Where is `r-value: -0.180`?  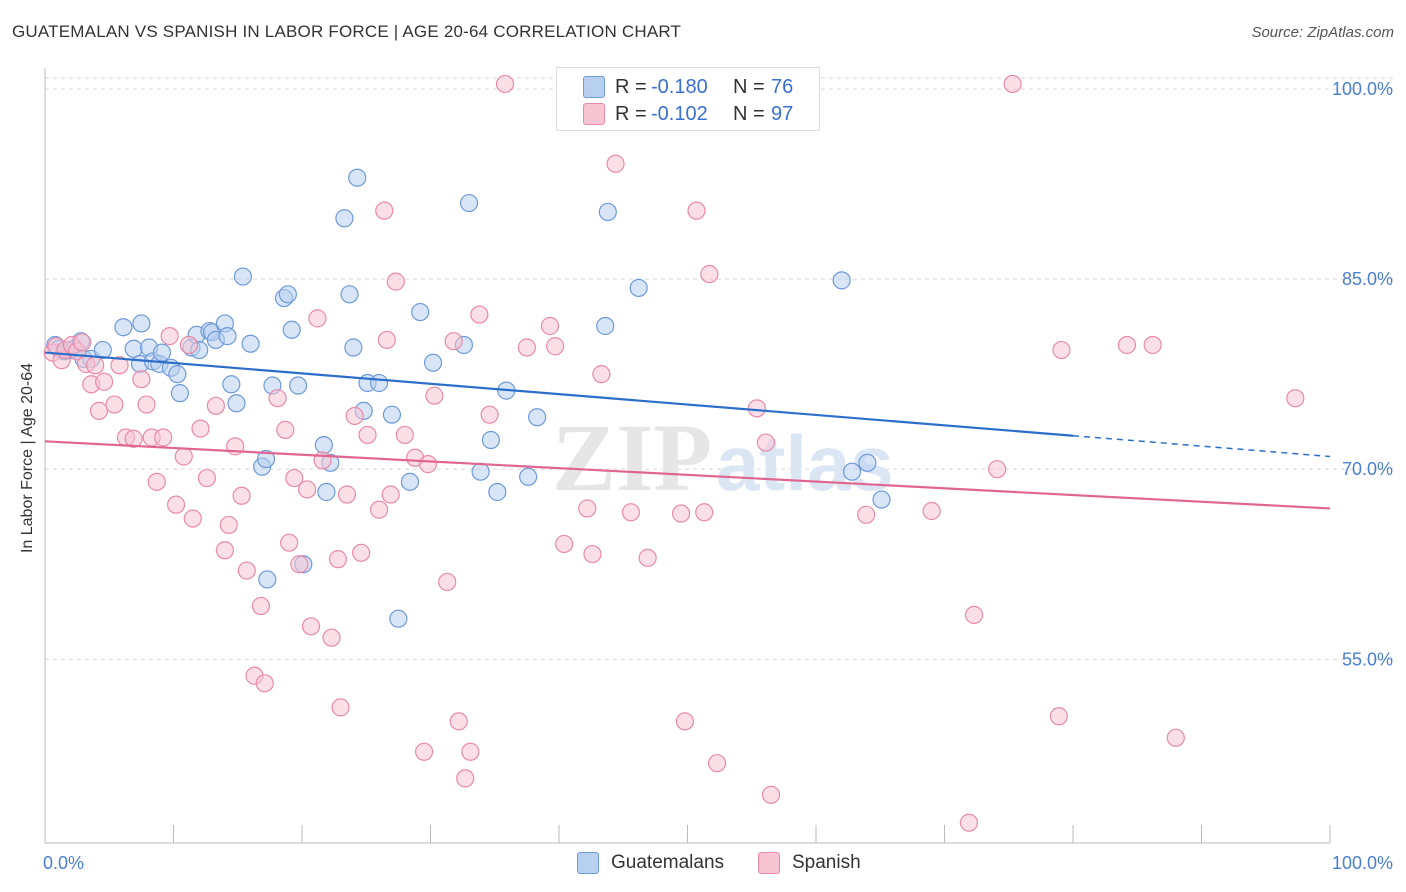 r-value: -0.180 is located at coordinates (679, 86).